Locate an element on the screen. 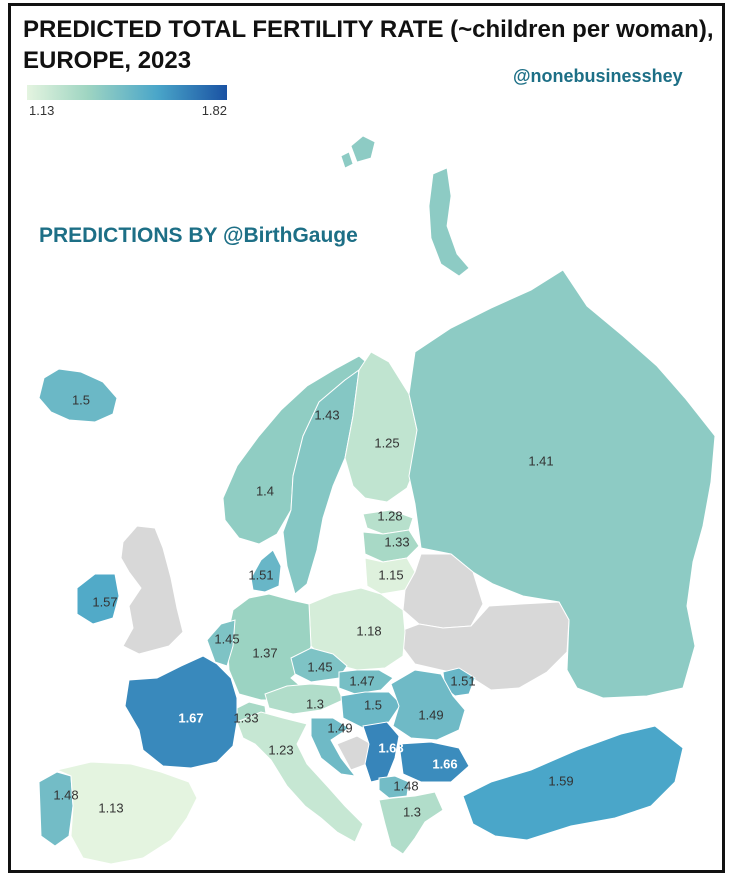 Image resolution: width=741 pixels, height=879 pixels. region-portugal is located at coordinates (56, 809).